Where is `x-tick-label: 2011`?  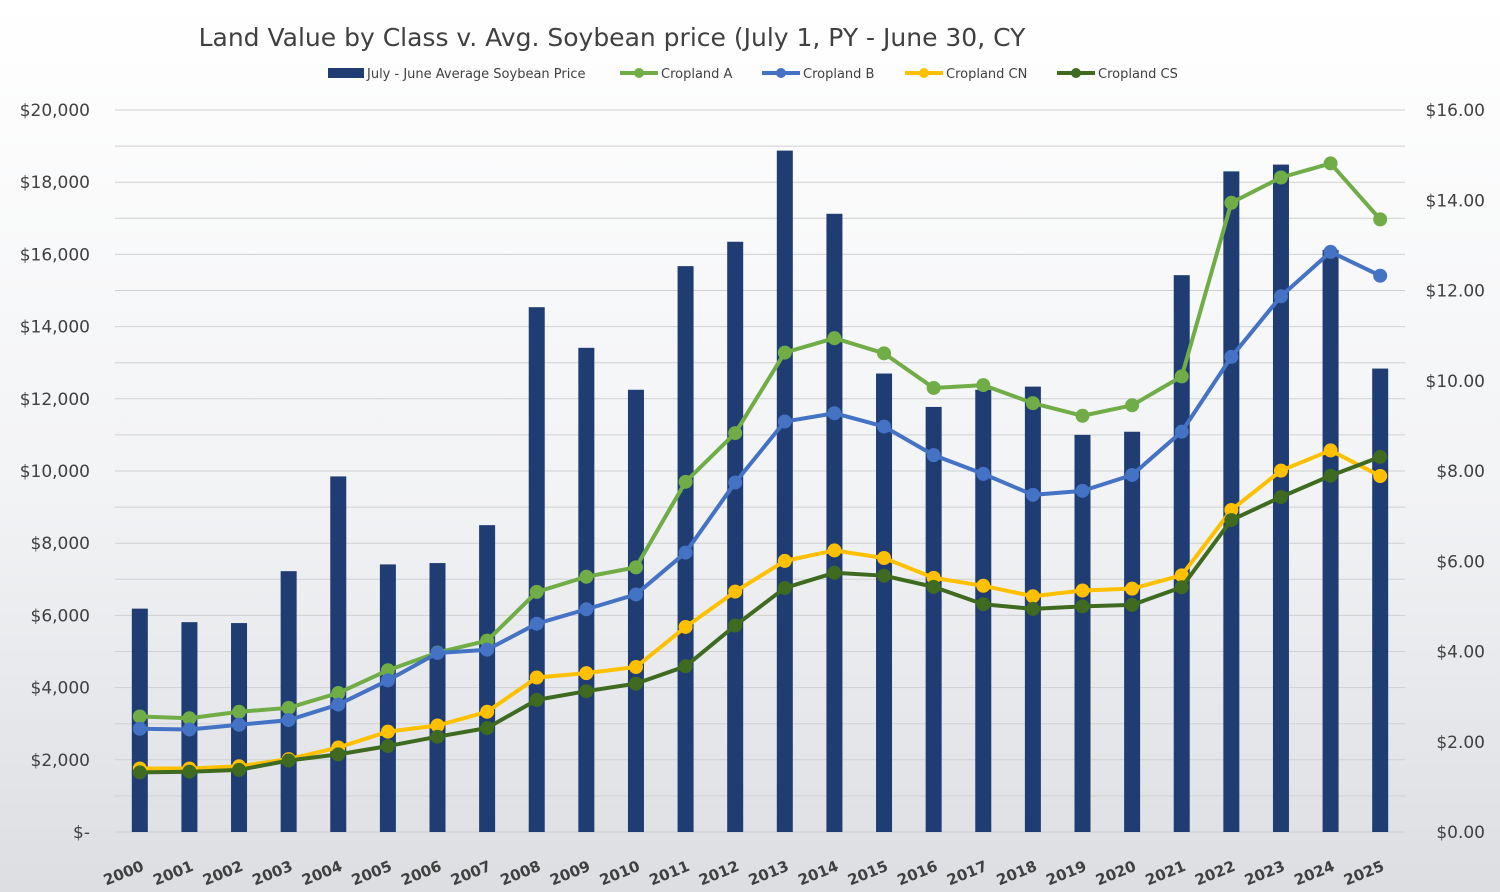
x-tick-label: 2011 is located at coordinates (669, 873).